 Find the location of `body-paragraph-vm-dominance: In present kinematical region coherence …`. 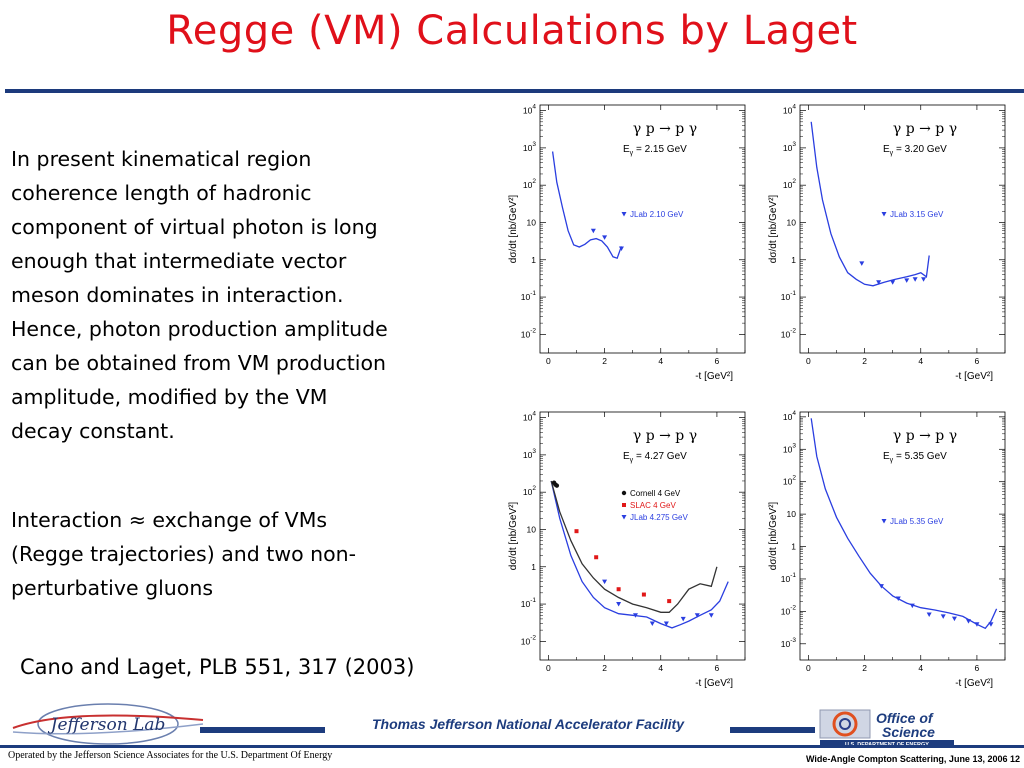

body-paragraph-vm-dominance: In present kinematical region coherence … is located at coordinates (199, 295).